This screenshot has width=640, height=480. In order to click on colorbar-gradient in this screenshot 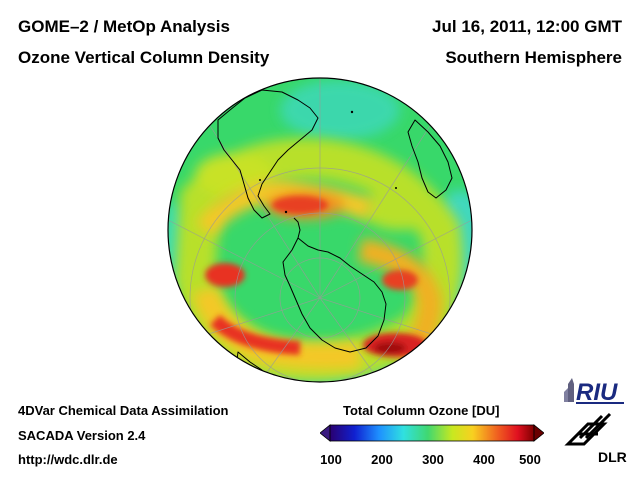, I will do `click(432, 433)`.